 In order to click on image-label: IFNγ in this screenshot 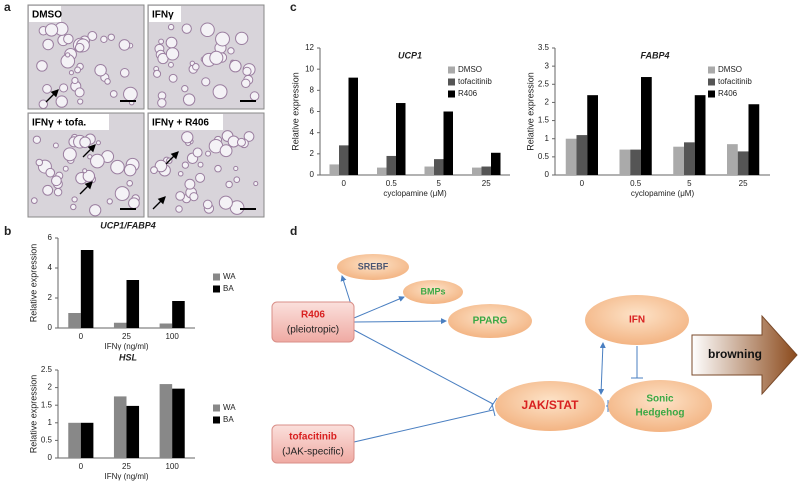, I will do `click(163, 15)`.